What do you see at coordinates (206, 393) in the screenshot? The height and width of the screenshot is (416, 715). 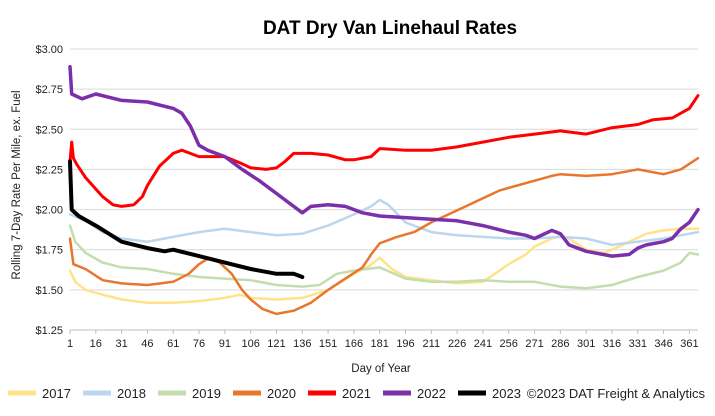 I see `legend-label-2019: 2019` at bounding box center [206, 393].